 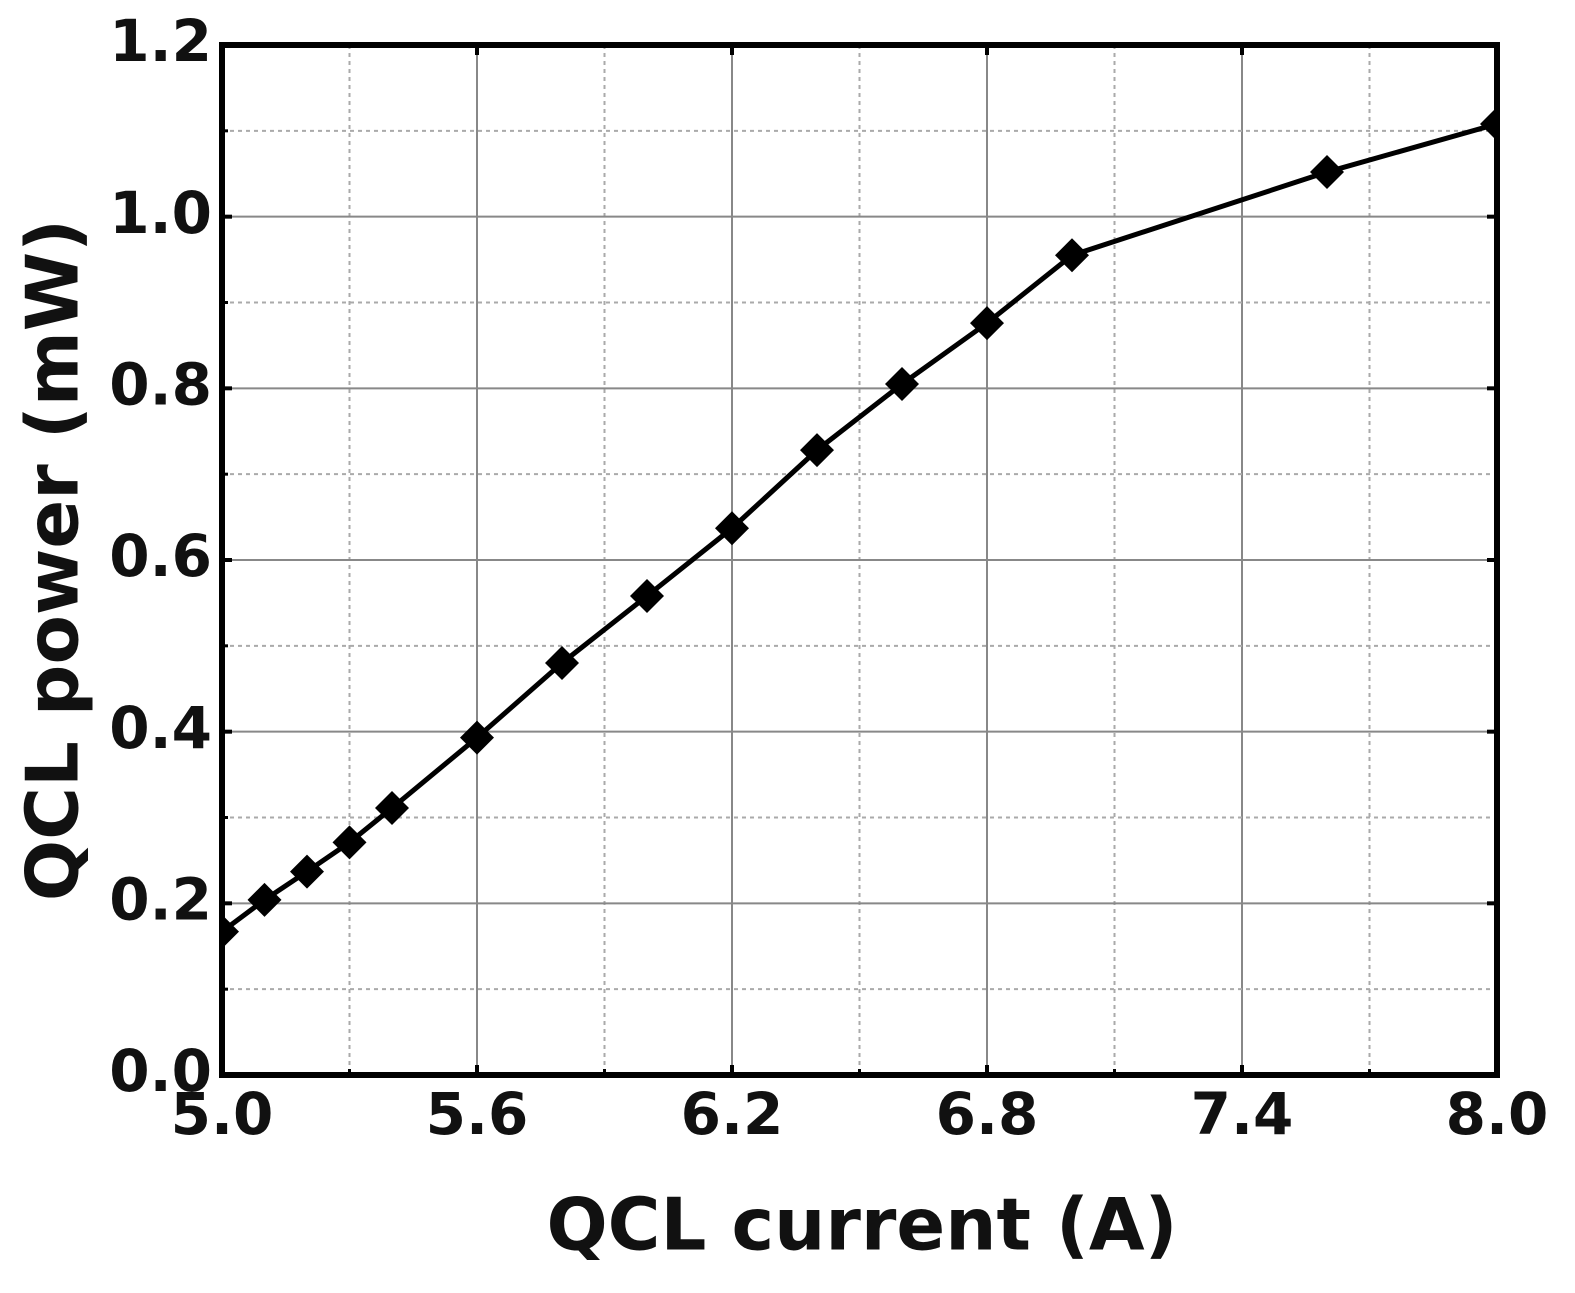 What do you see at coordinates (1242, 1114) in the screenshot?
I see `x-tick-label: 7.4` at bounding box center [1242, 1114].